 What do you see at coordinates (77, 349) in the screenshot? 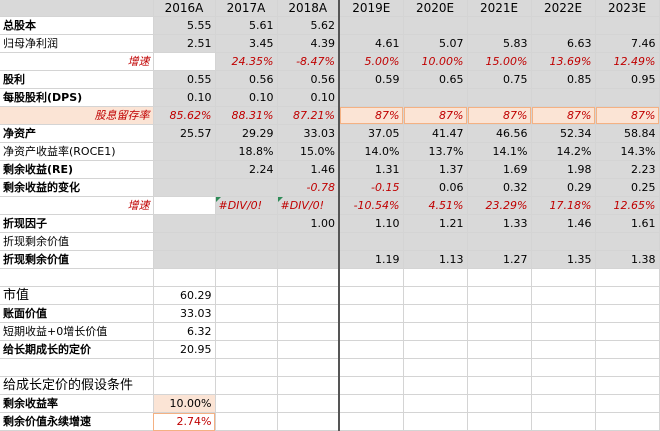
I see `row-label: 给长期成长的定价` at bounding box center [77, 349].